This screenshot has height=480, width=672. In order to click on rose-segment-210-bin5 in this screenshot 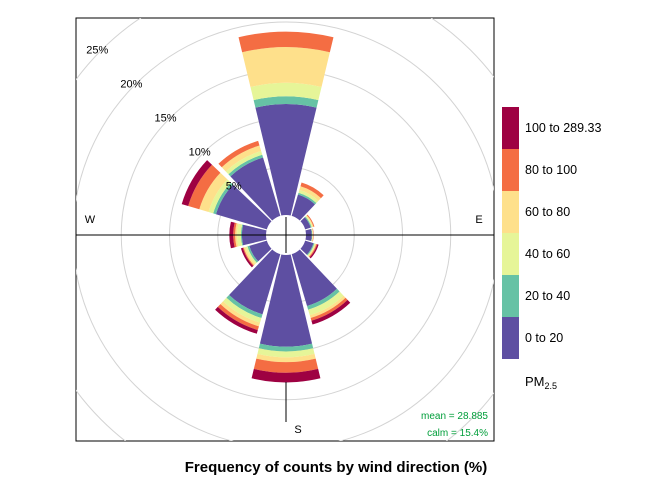, I will do `click(236, 320)`.